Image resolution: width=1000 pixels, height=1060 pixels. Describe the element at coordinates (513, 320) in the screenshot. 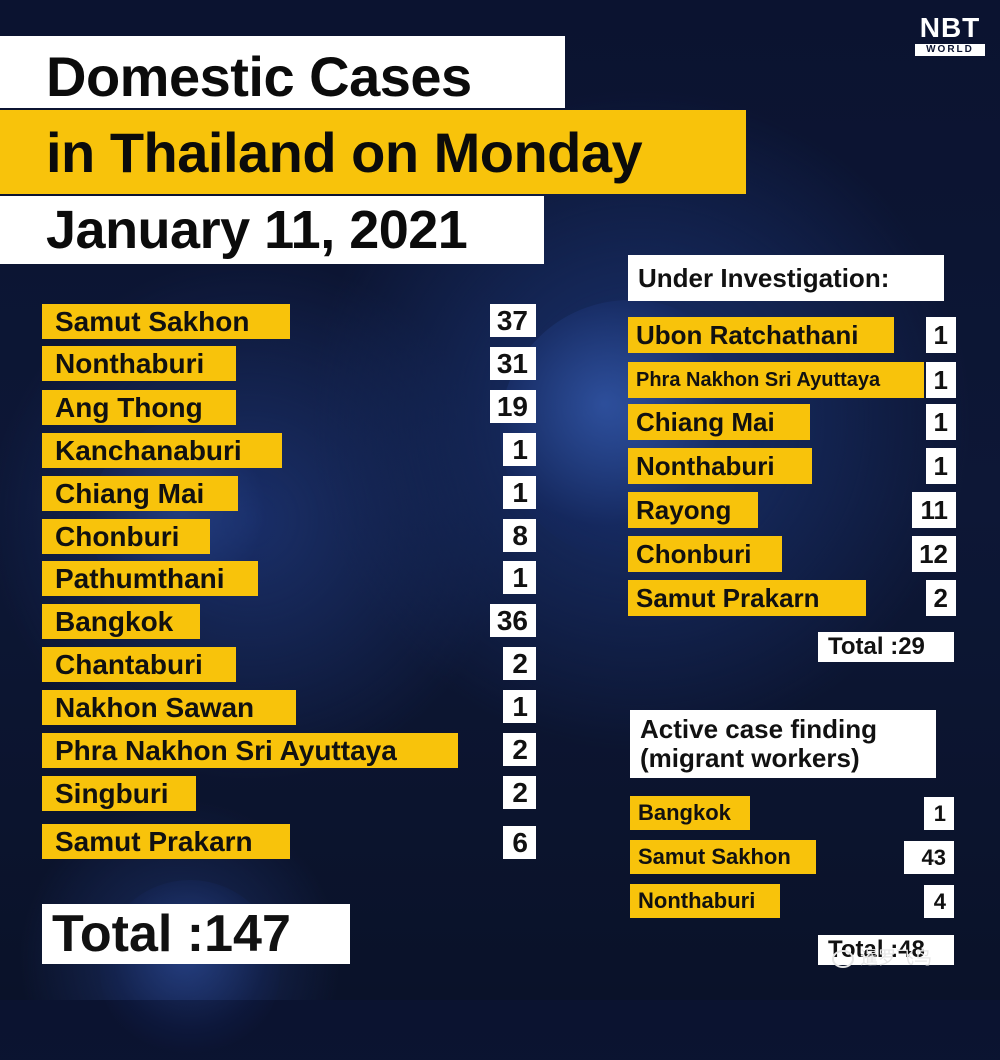

I see `case-count: 37` at that location.